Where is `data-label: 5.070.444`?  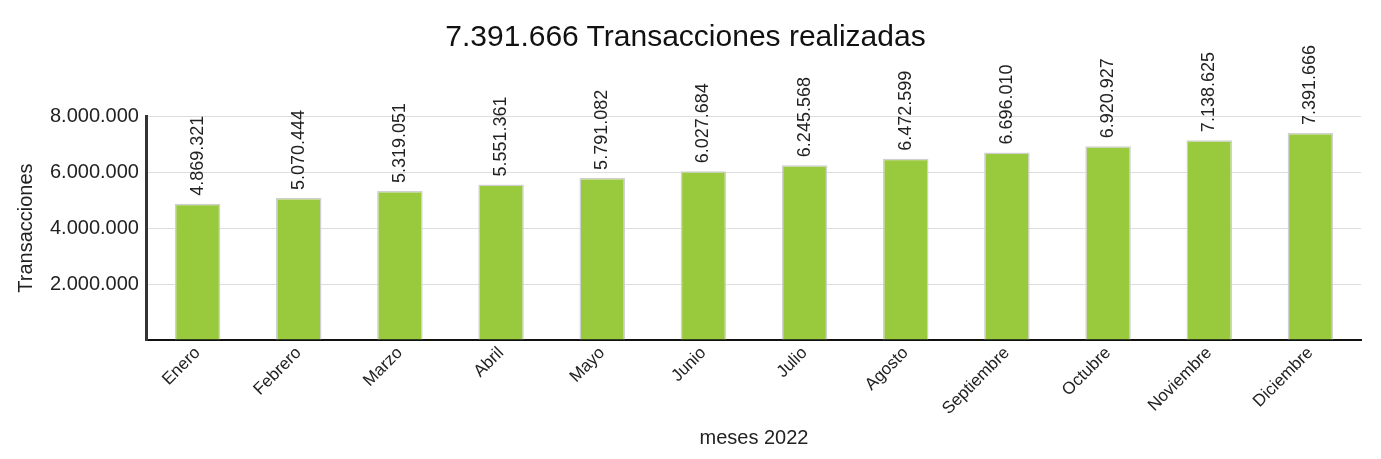 data-label: 5.070.444 is located at coordinates (297, 150).